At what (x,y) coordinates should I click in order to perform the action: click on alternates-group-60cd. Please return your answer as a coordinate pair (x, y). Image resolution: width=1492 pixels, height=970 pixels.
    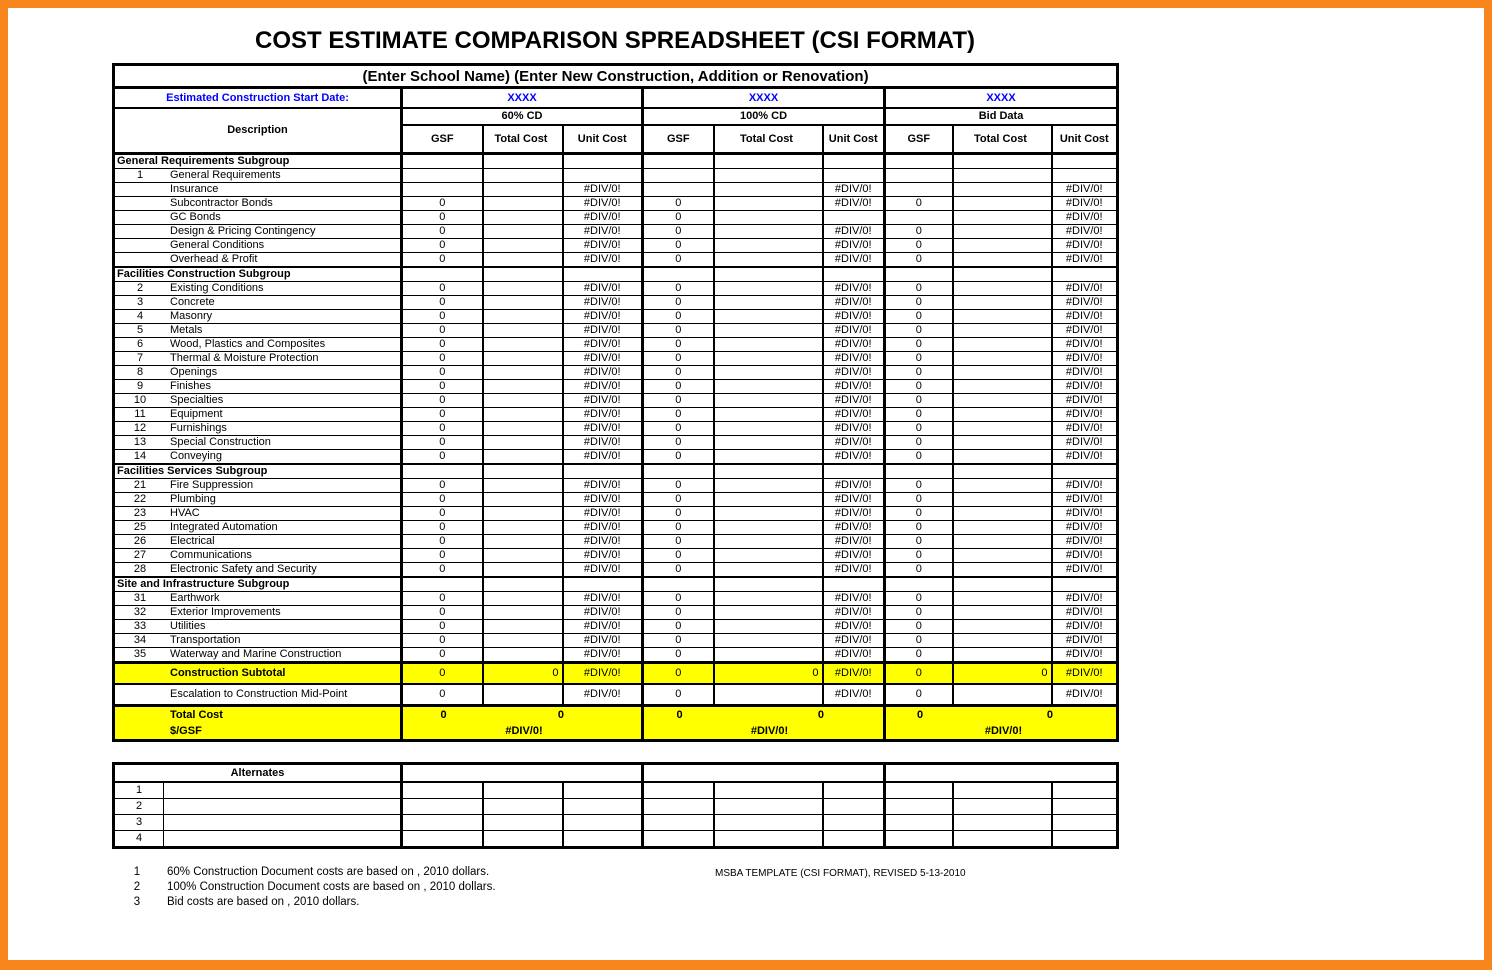
    Looking at the image, I should click on (523, 773).